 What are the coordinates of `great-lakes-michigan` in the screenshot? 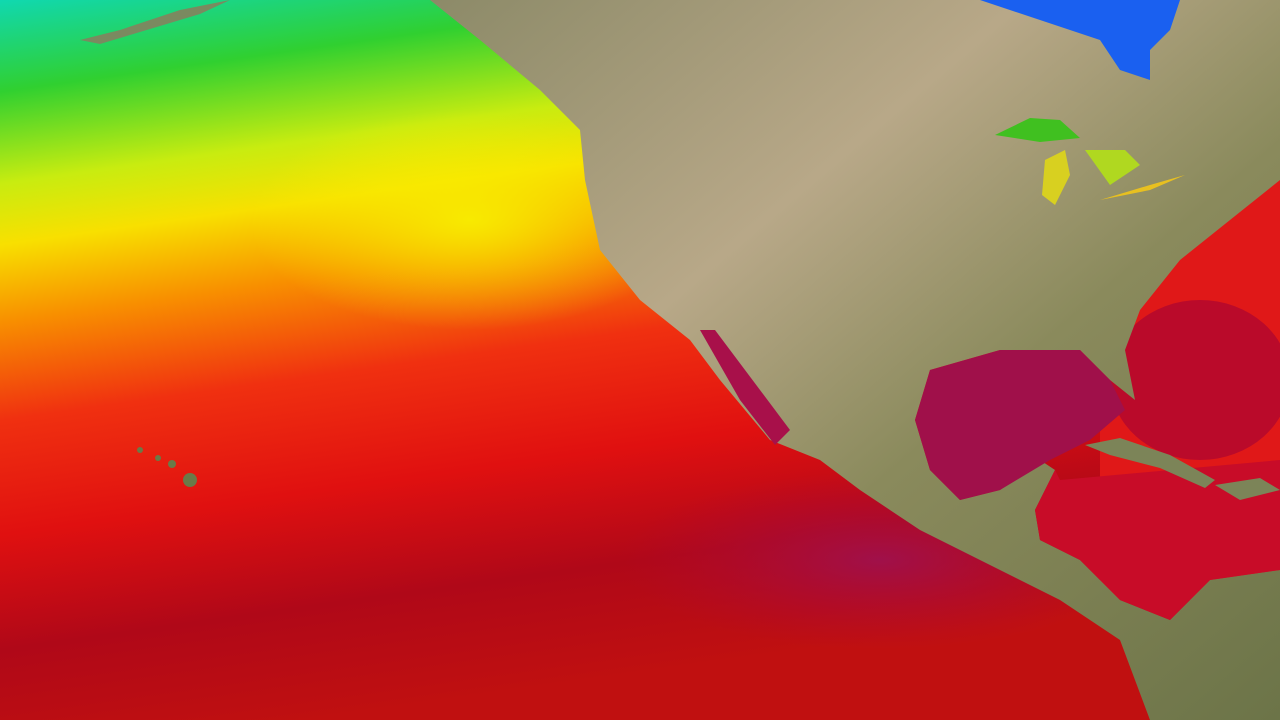 It's located at (1056, 177).